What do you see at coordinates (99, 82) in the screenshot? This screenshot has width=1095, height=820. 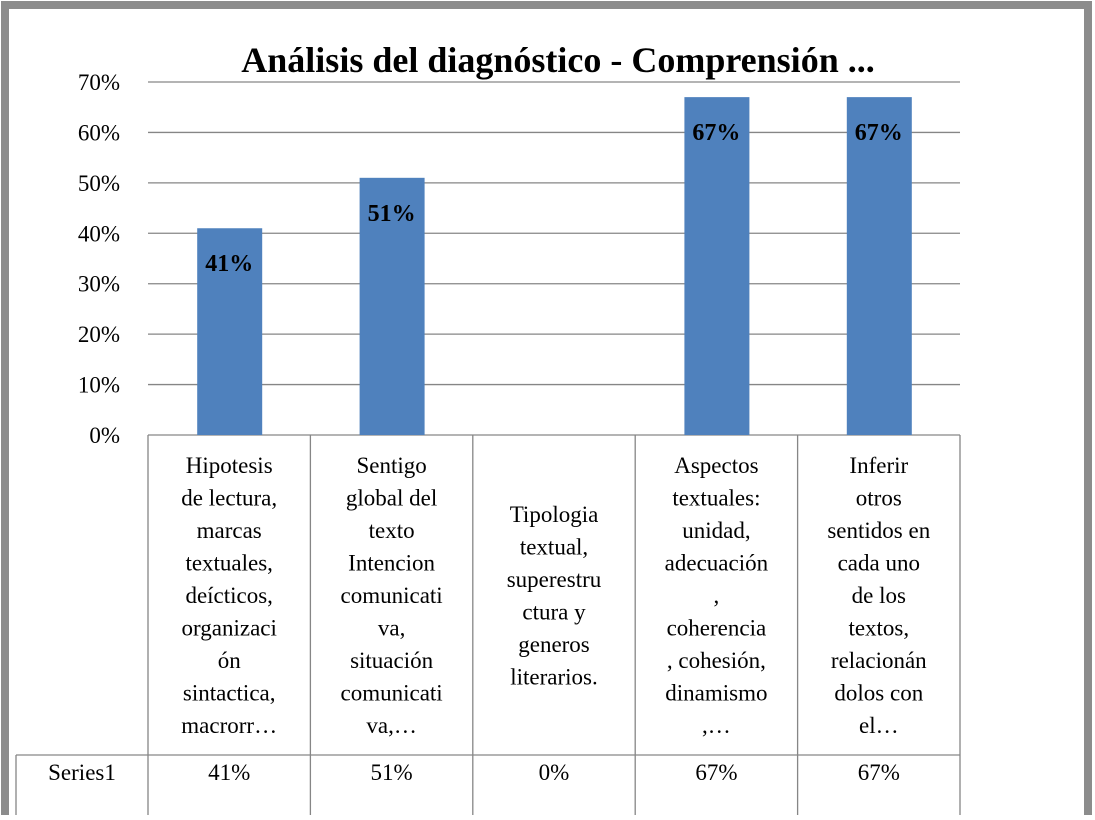 I see `y-tick-label: 70%` at bounding box center [99, 82].